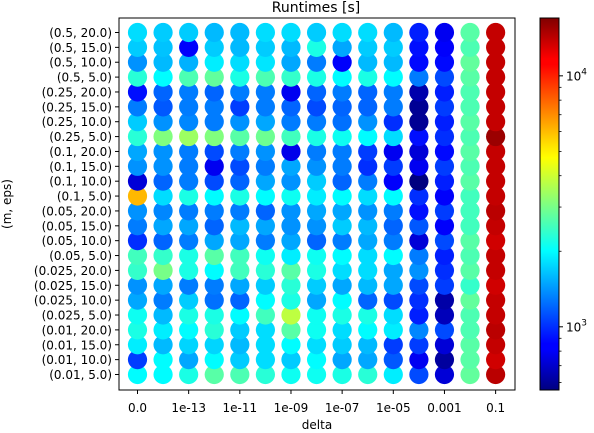 The image size is (594, 433). I want to click on colorbar-ticks: 103 104, so click(573, 225).